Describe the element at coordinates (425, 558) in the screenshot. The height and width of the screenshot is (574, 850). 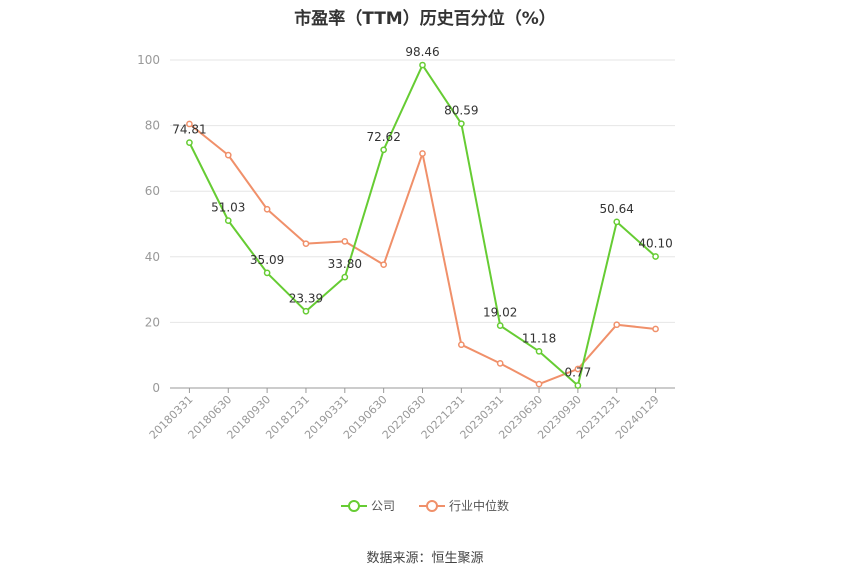
I see `data-source-note: 数据来源：恒生聚源` at that location.